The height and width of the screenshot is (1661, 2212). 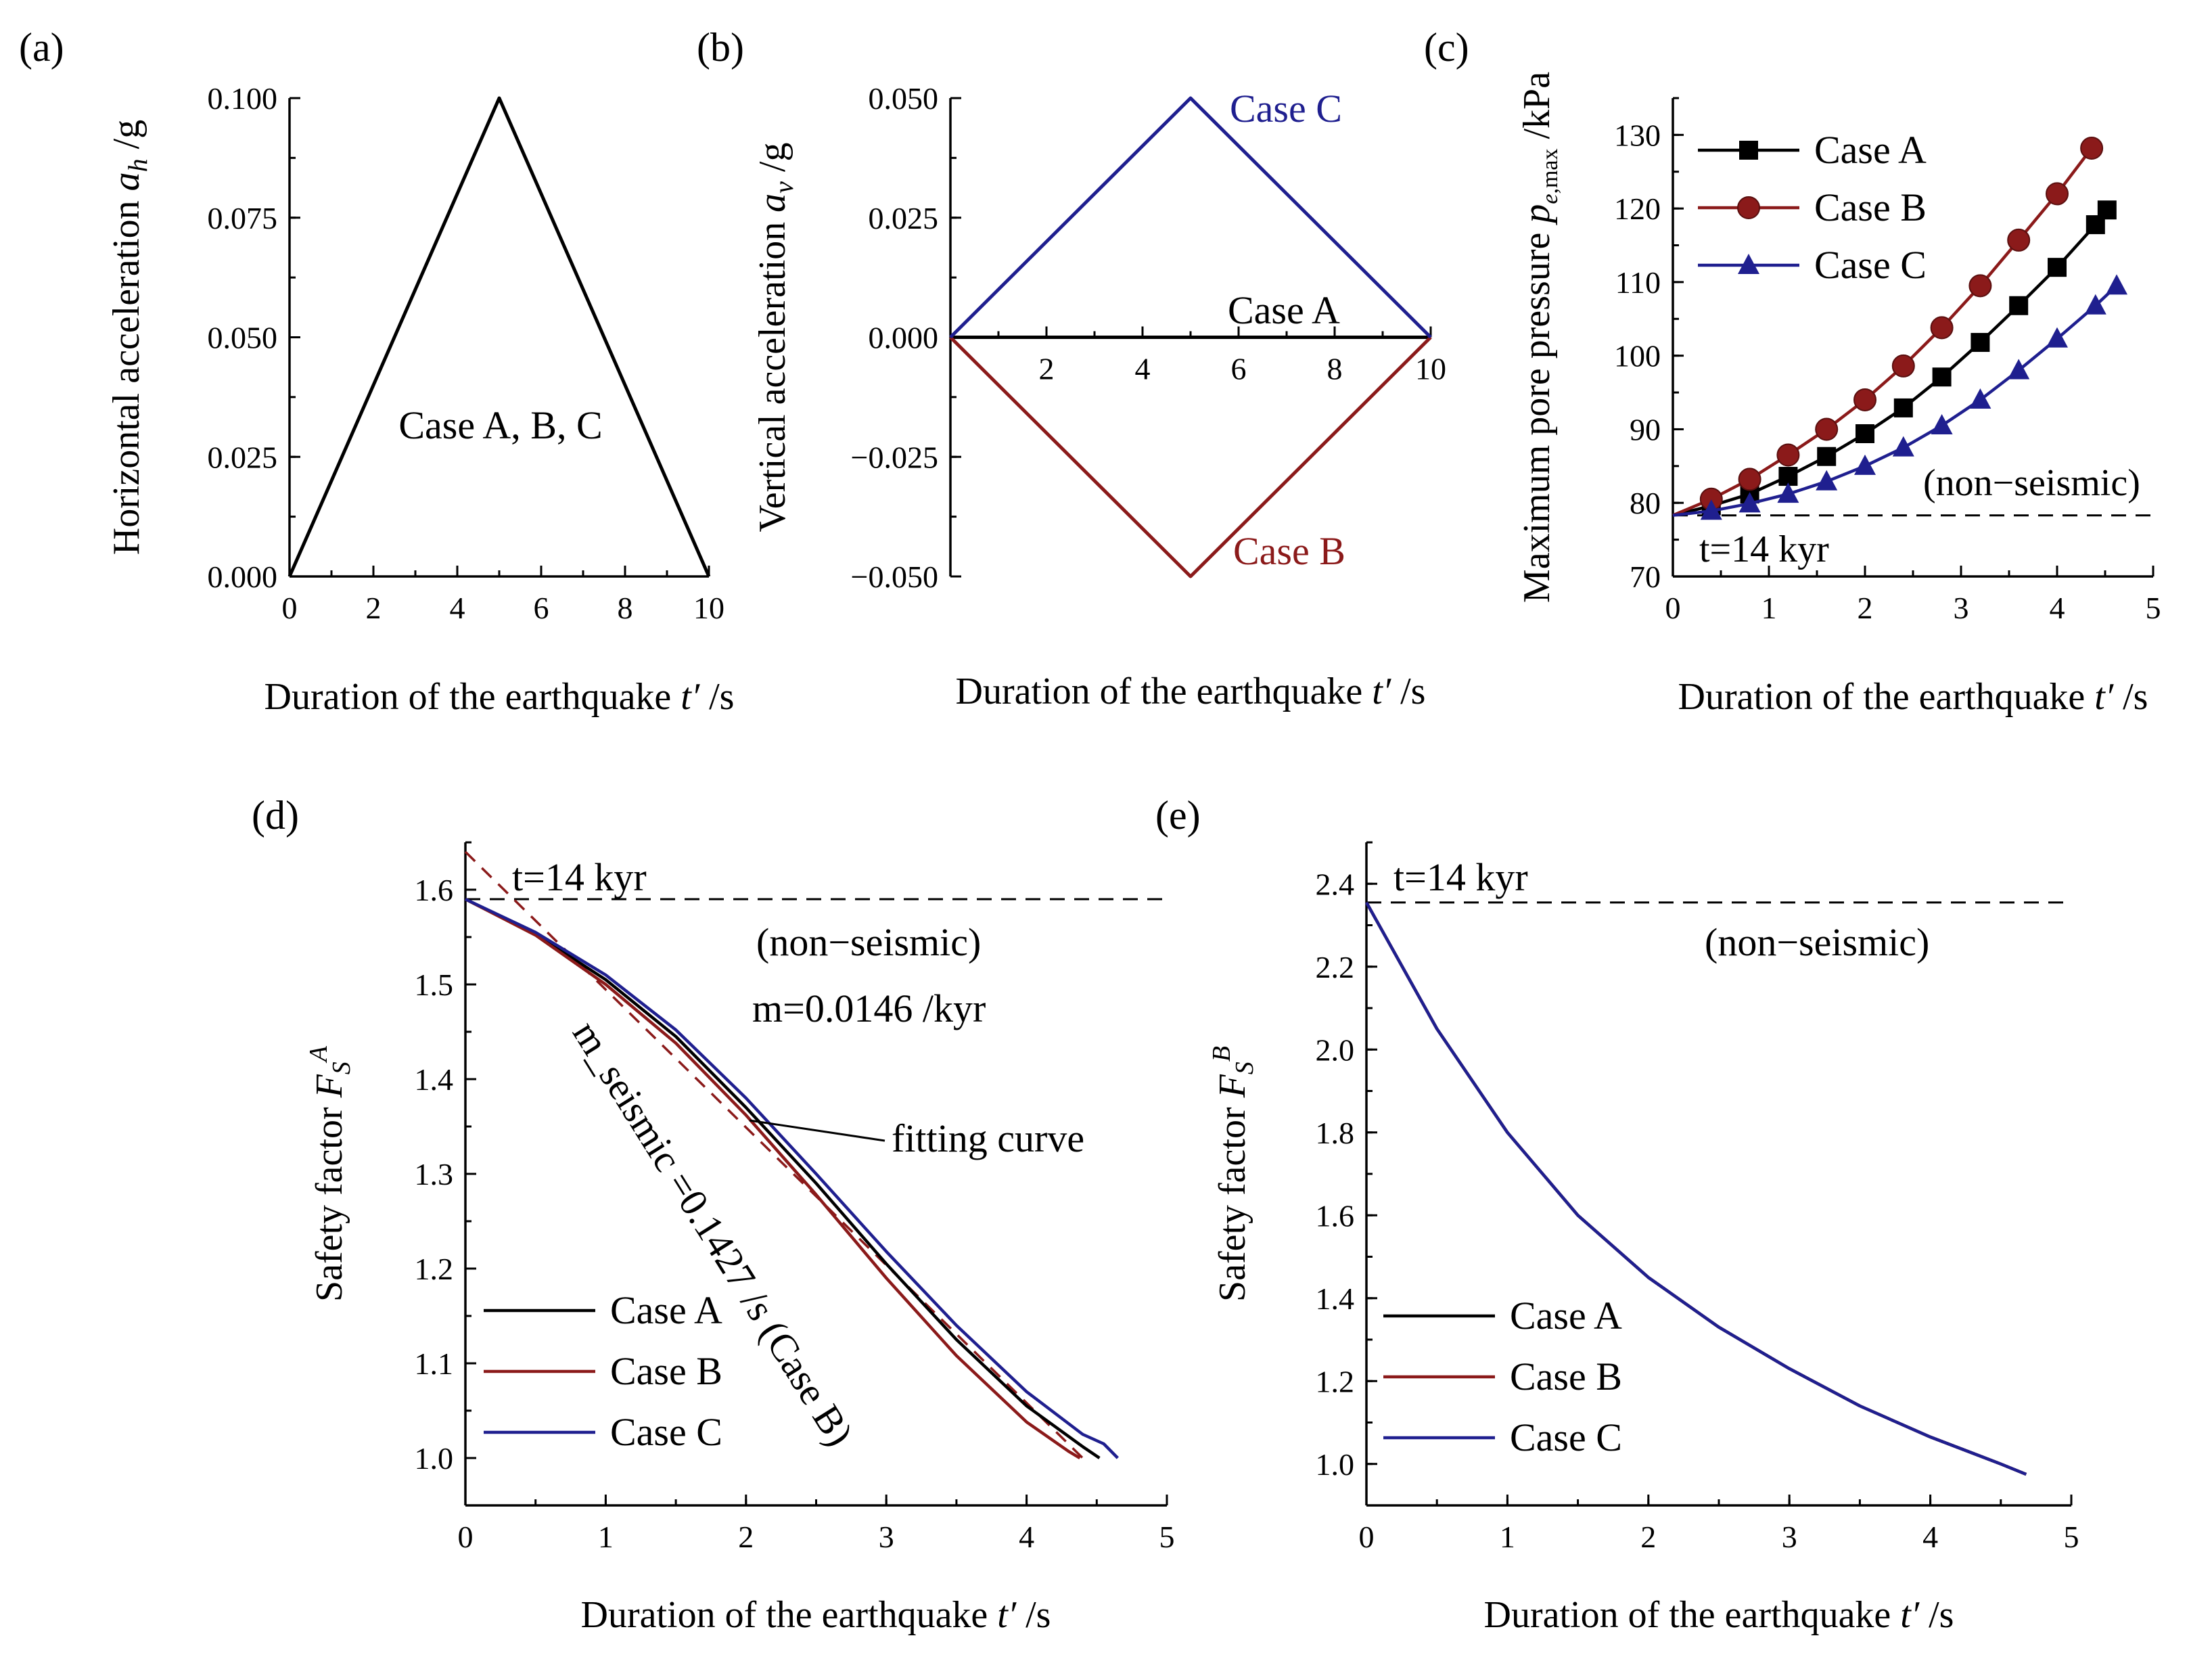 I want to click on x-tick-label-c: 4, so click(x=2057, y=608).